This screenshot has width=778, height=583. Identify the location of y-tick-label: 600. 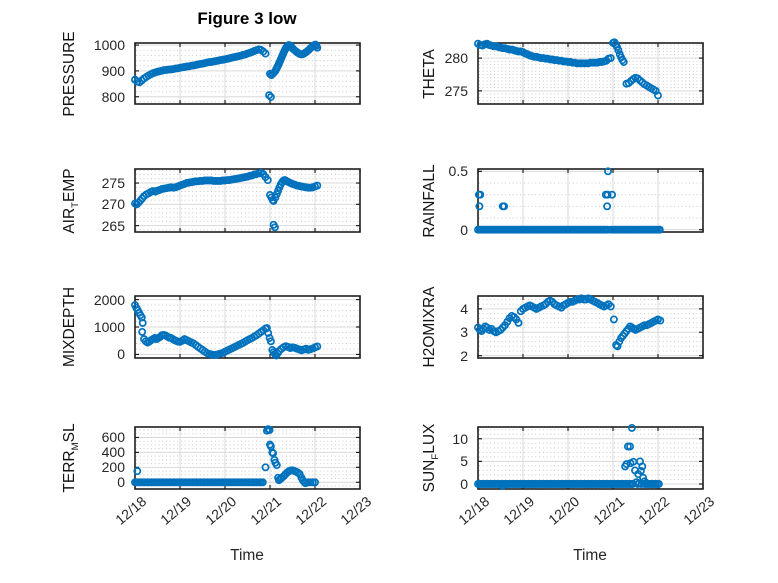
(113, 437).